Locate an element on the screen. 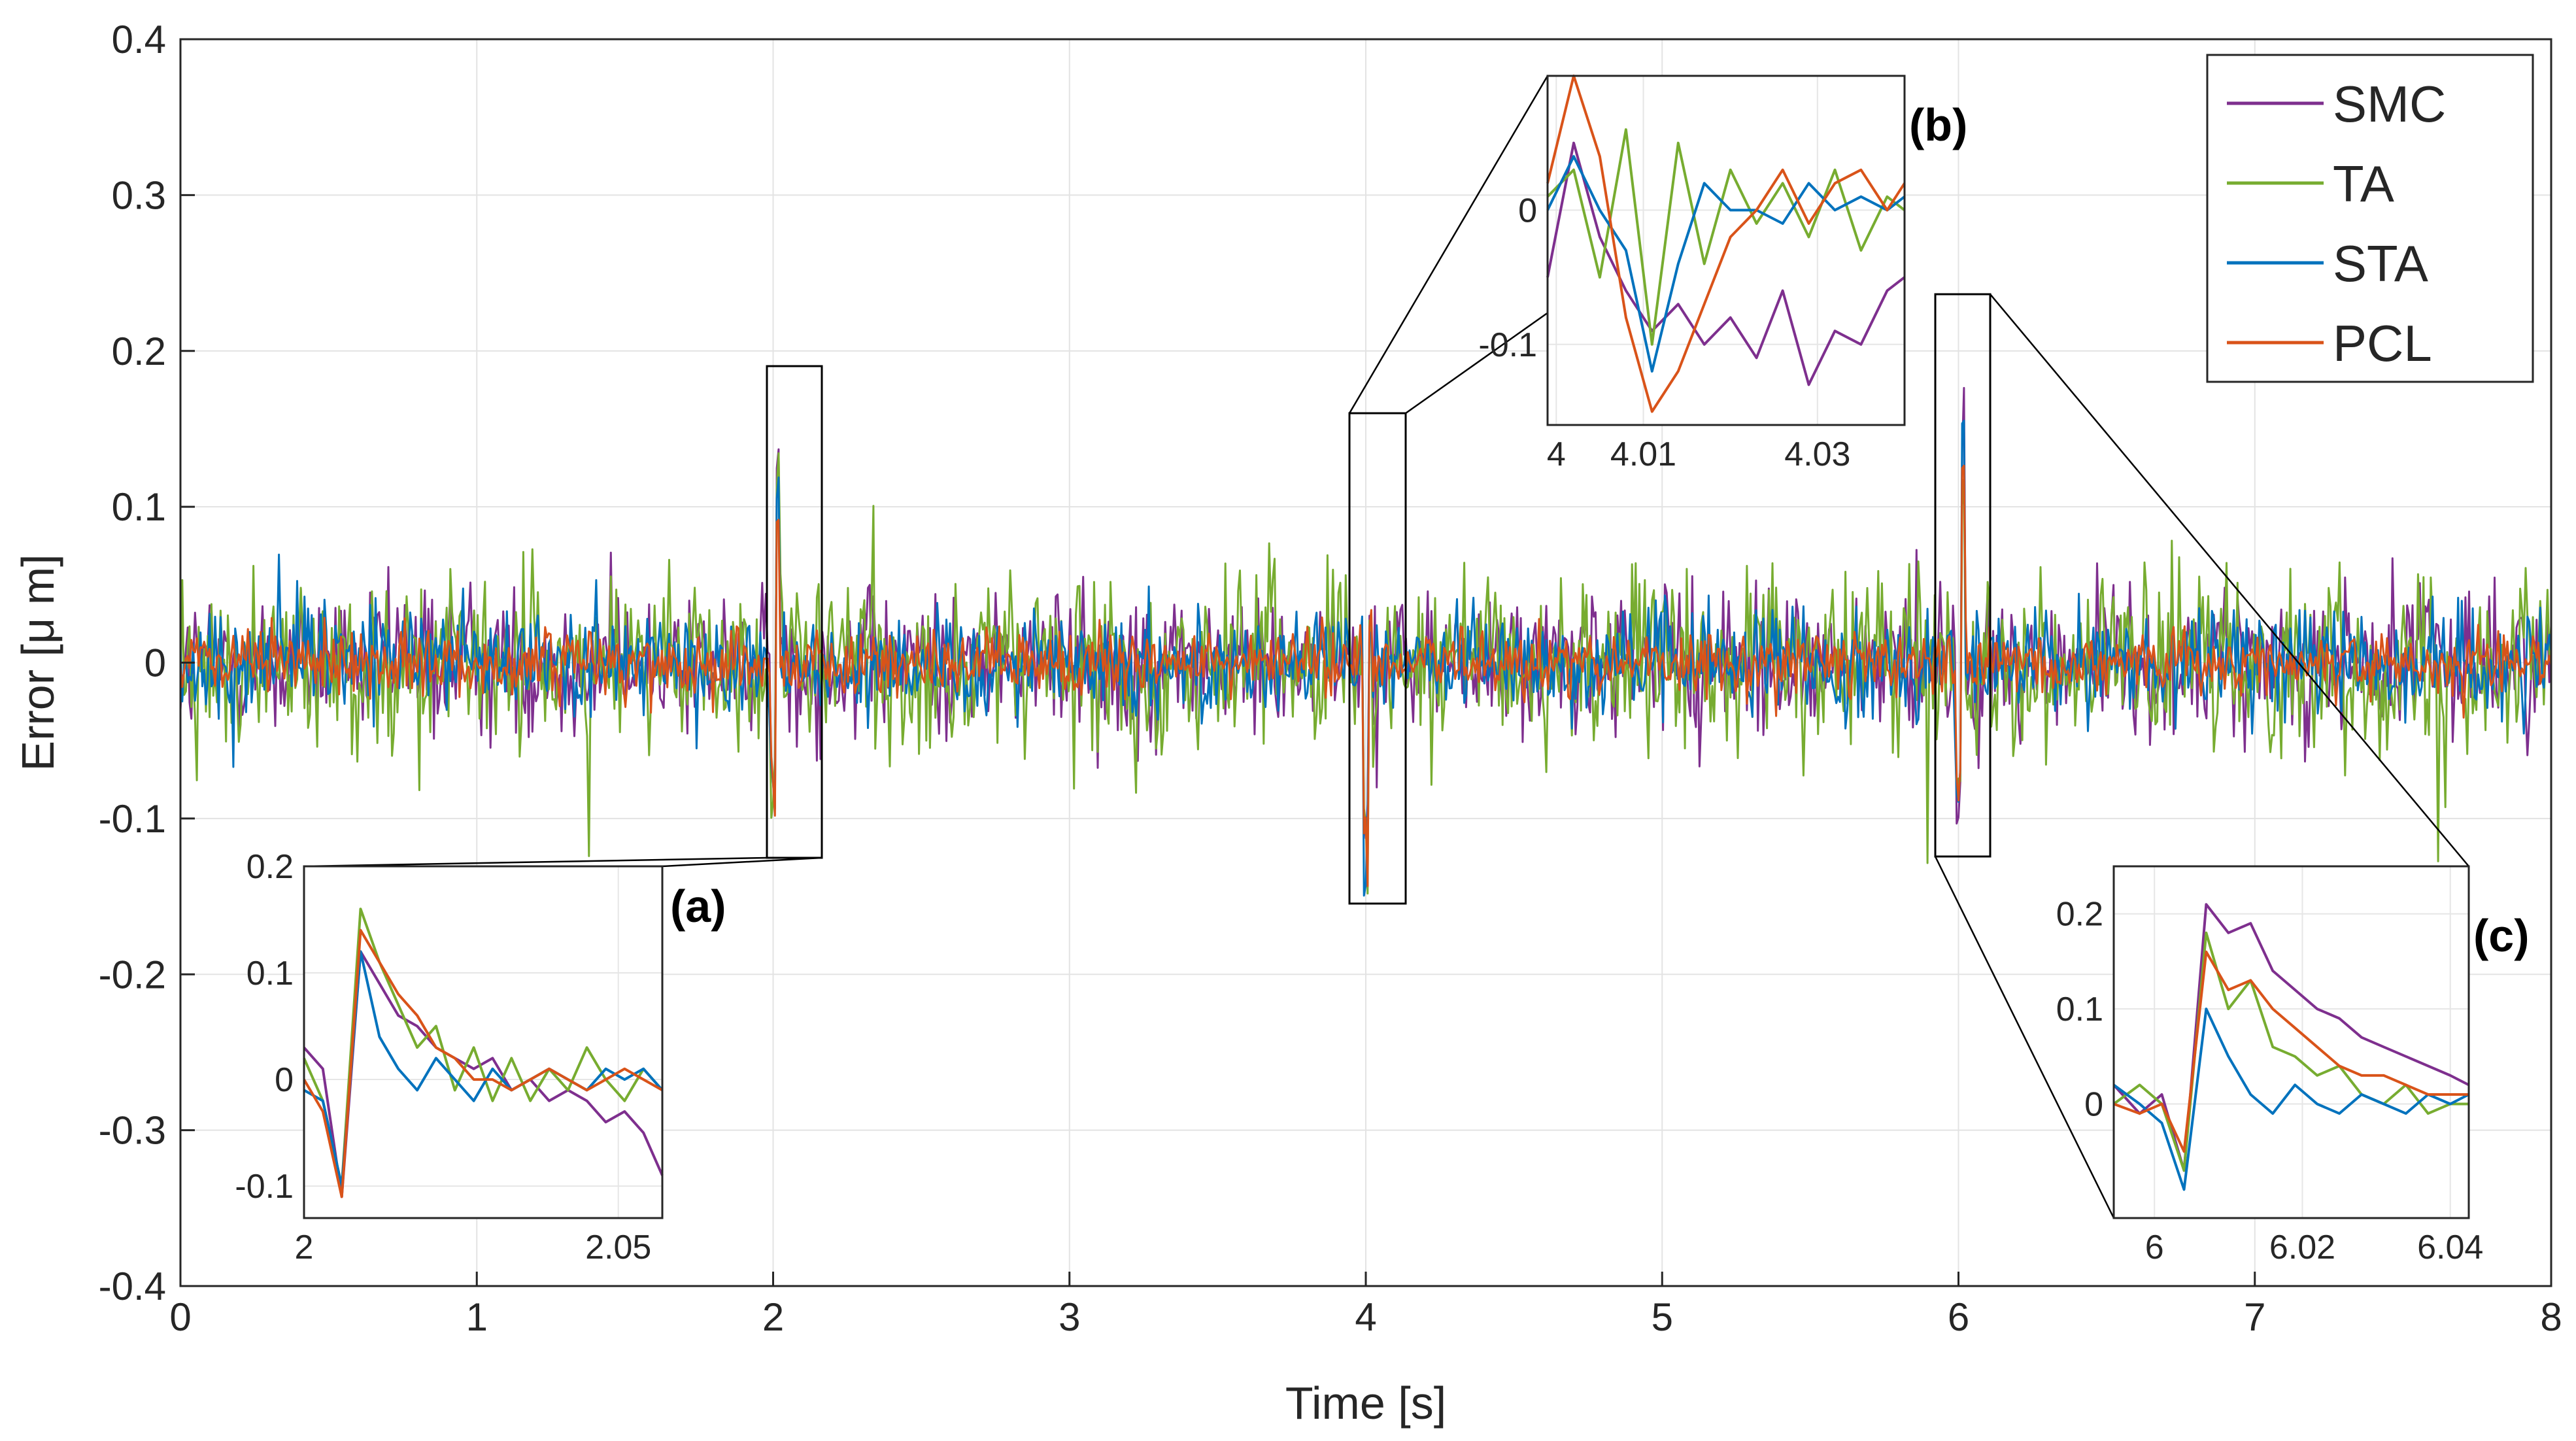 This screenshot has width=2576, height=1441. inset-x-tick-label: 2 is located at coordinates (304, 1247).